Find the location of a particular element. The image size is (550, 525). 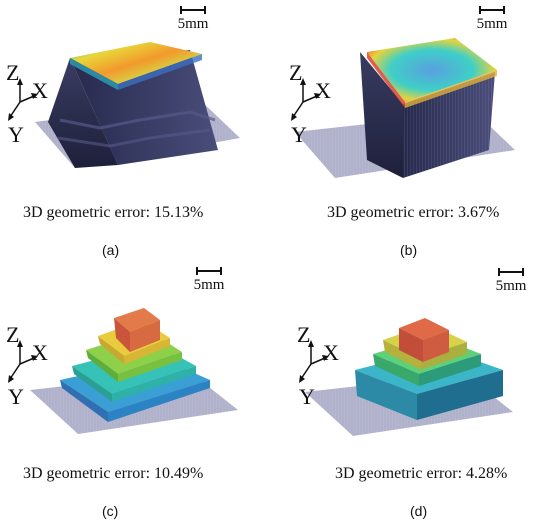

scan-render-c is located at coordinates (134, 371).